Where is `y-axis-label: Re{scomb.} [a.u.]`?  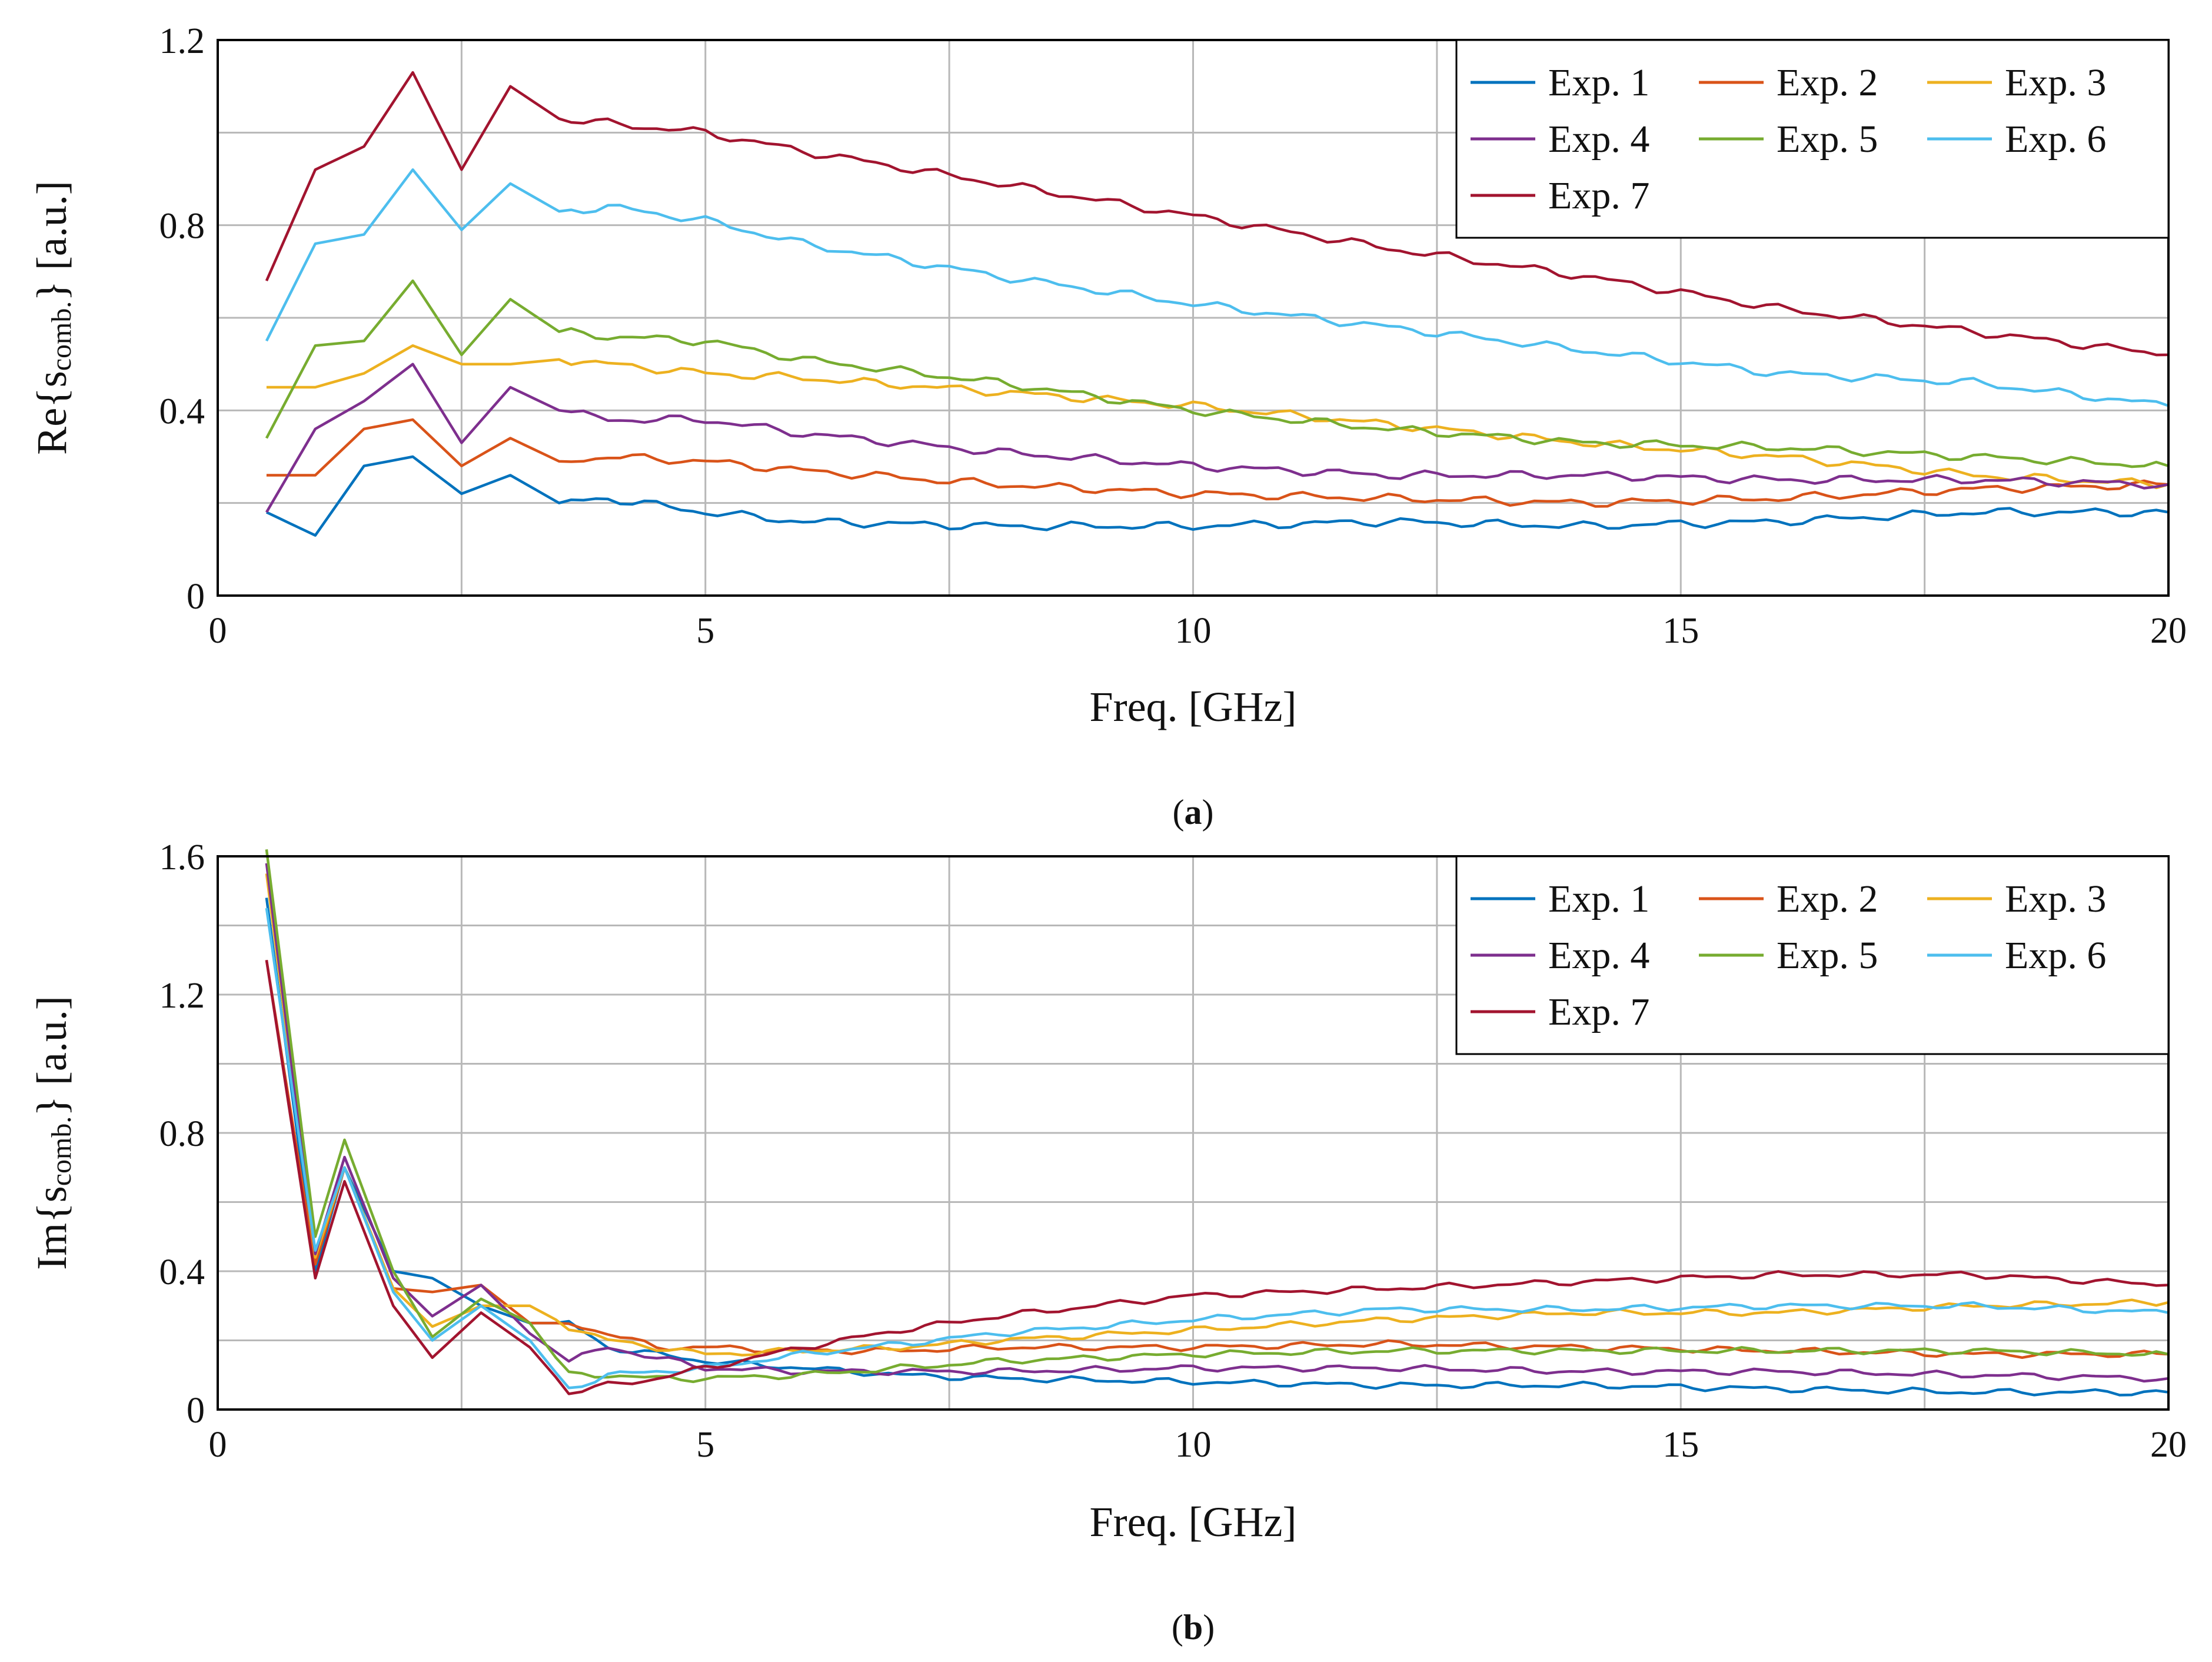
y-axis-label: Re{scomb.} [a.u.] is located at coordinates (53, 318).